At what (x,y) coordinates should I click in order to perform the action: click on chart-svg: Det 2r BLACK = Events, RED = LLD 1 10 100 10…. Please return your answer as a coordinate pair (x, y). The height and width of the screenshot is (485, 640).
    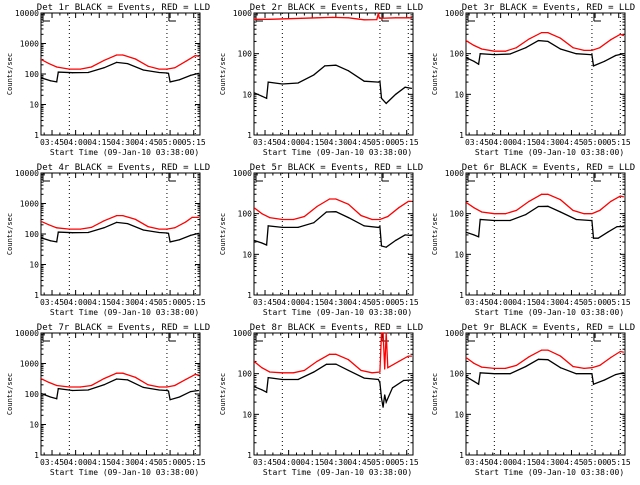
    Looking at the image, I should click on (321, 80).